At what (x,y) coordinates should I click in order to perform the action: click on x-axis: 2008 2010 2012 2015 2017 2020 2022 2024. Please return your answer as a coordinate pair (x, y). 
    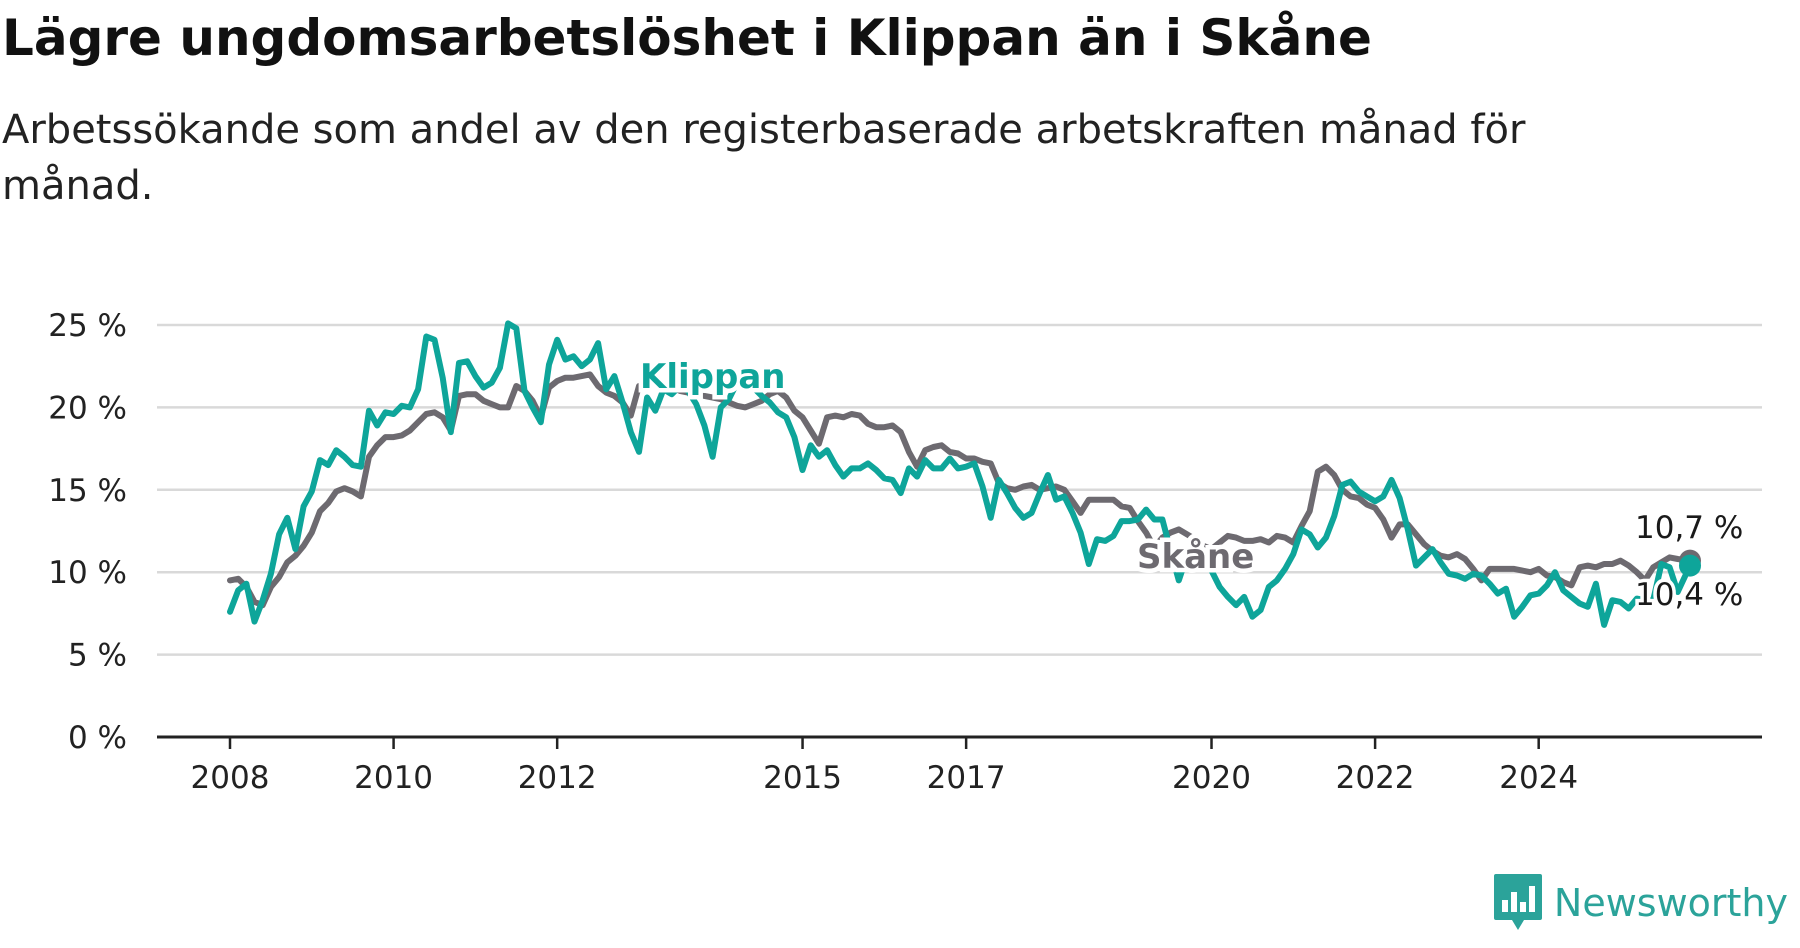
    Looking at the image, I should click on (959, 765).